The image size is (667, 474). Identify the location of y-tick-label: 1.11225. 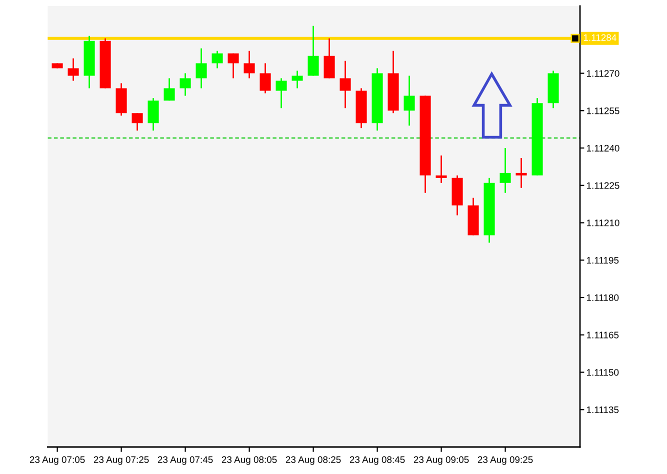
(603, 185).